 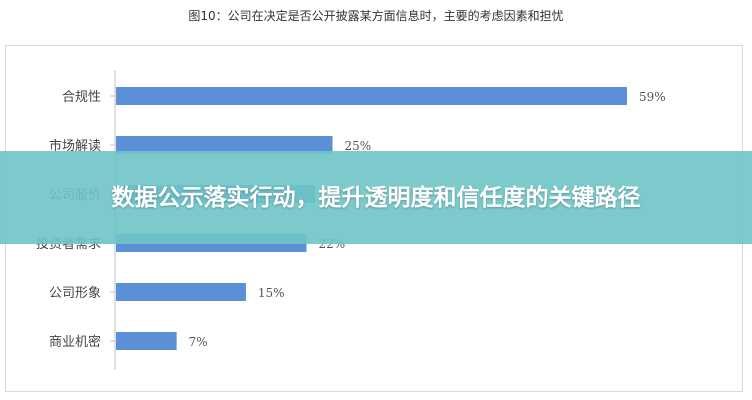 What do you see at coordinates (198, 342) in the screenshot?
I see `value-label: 7%` at bounding box center [198, 342].